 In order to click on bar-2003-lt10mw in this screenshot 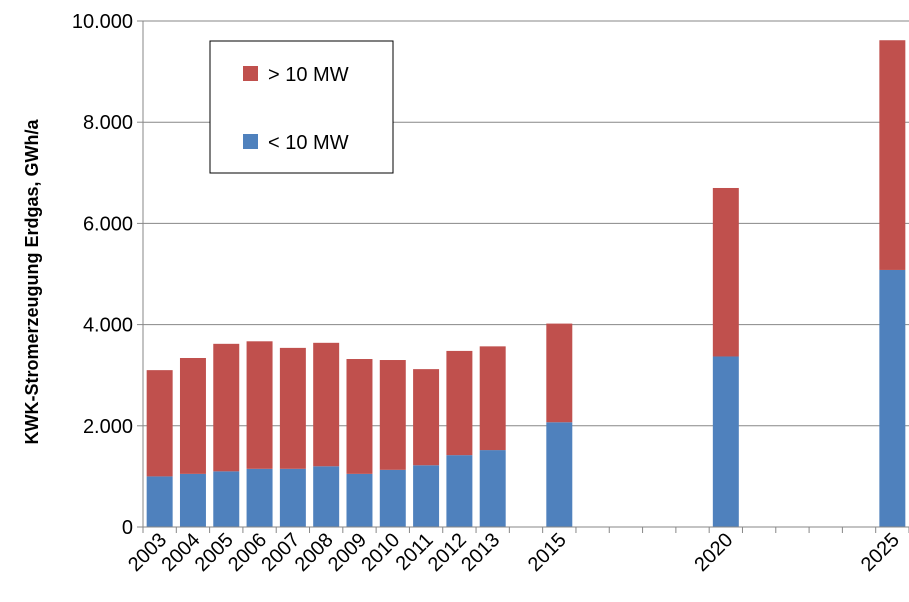, I will do `click(159, 501)`.